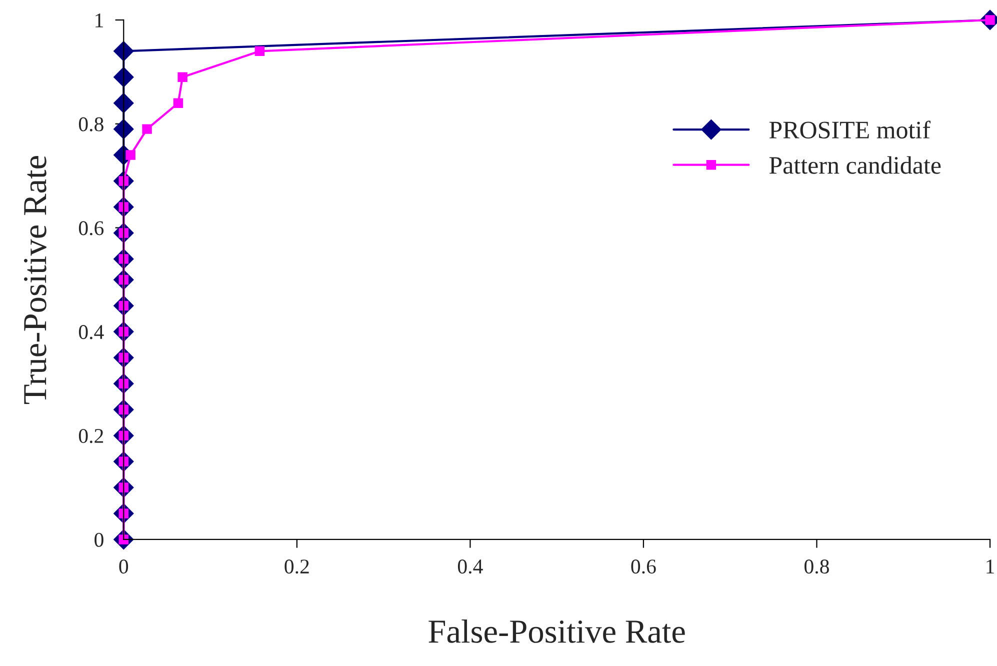  I want to click on x-tick-label: 0.8, so click(816, 567).